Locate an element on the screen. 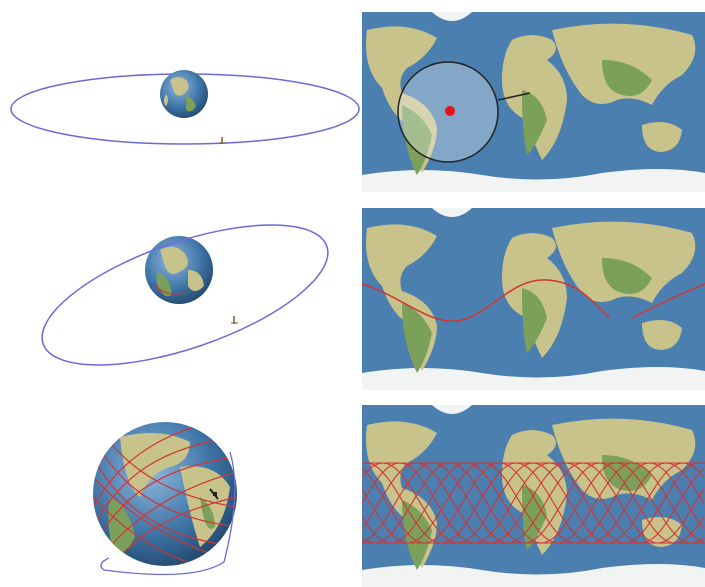  geo-orbit-svg is located at coordinates (185, 107).